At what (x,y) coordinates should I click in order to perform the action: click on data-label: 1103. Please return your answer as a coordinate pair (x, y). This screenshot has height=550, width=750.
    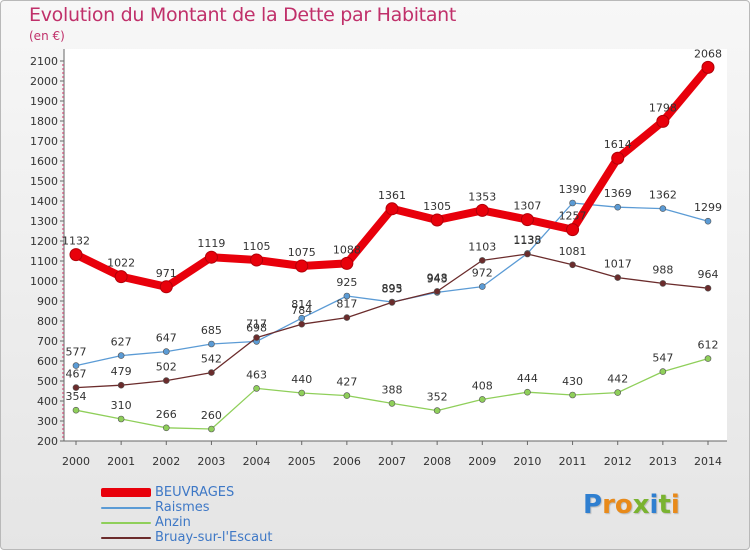
    Looking at the image, I should click on (482, 246).